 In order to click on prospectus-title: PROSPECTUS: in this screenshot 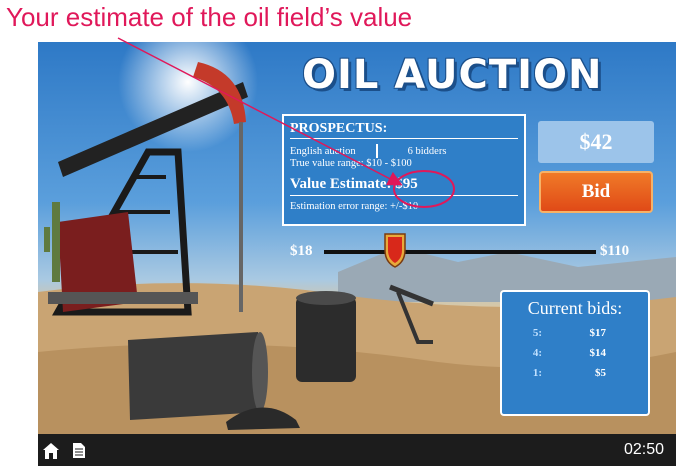, I will do `click(404, 130)`.